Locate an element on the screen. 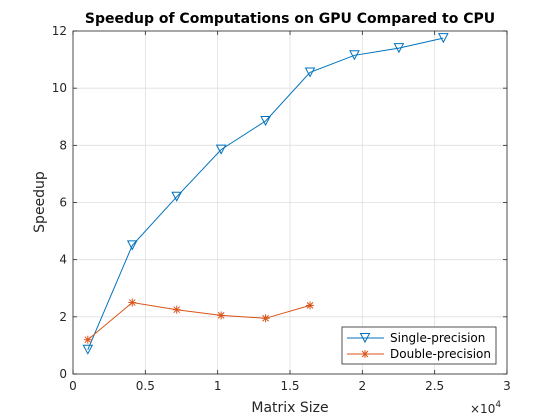 This screenshot has height=420, width=560. series-double-precision is located at coordinates (199, 321).